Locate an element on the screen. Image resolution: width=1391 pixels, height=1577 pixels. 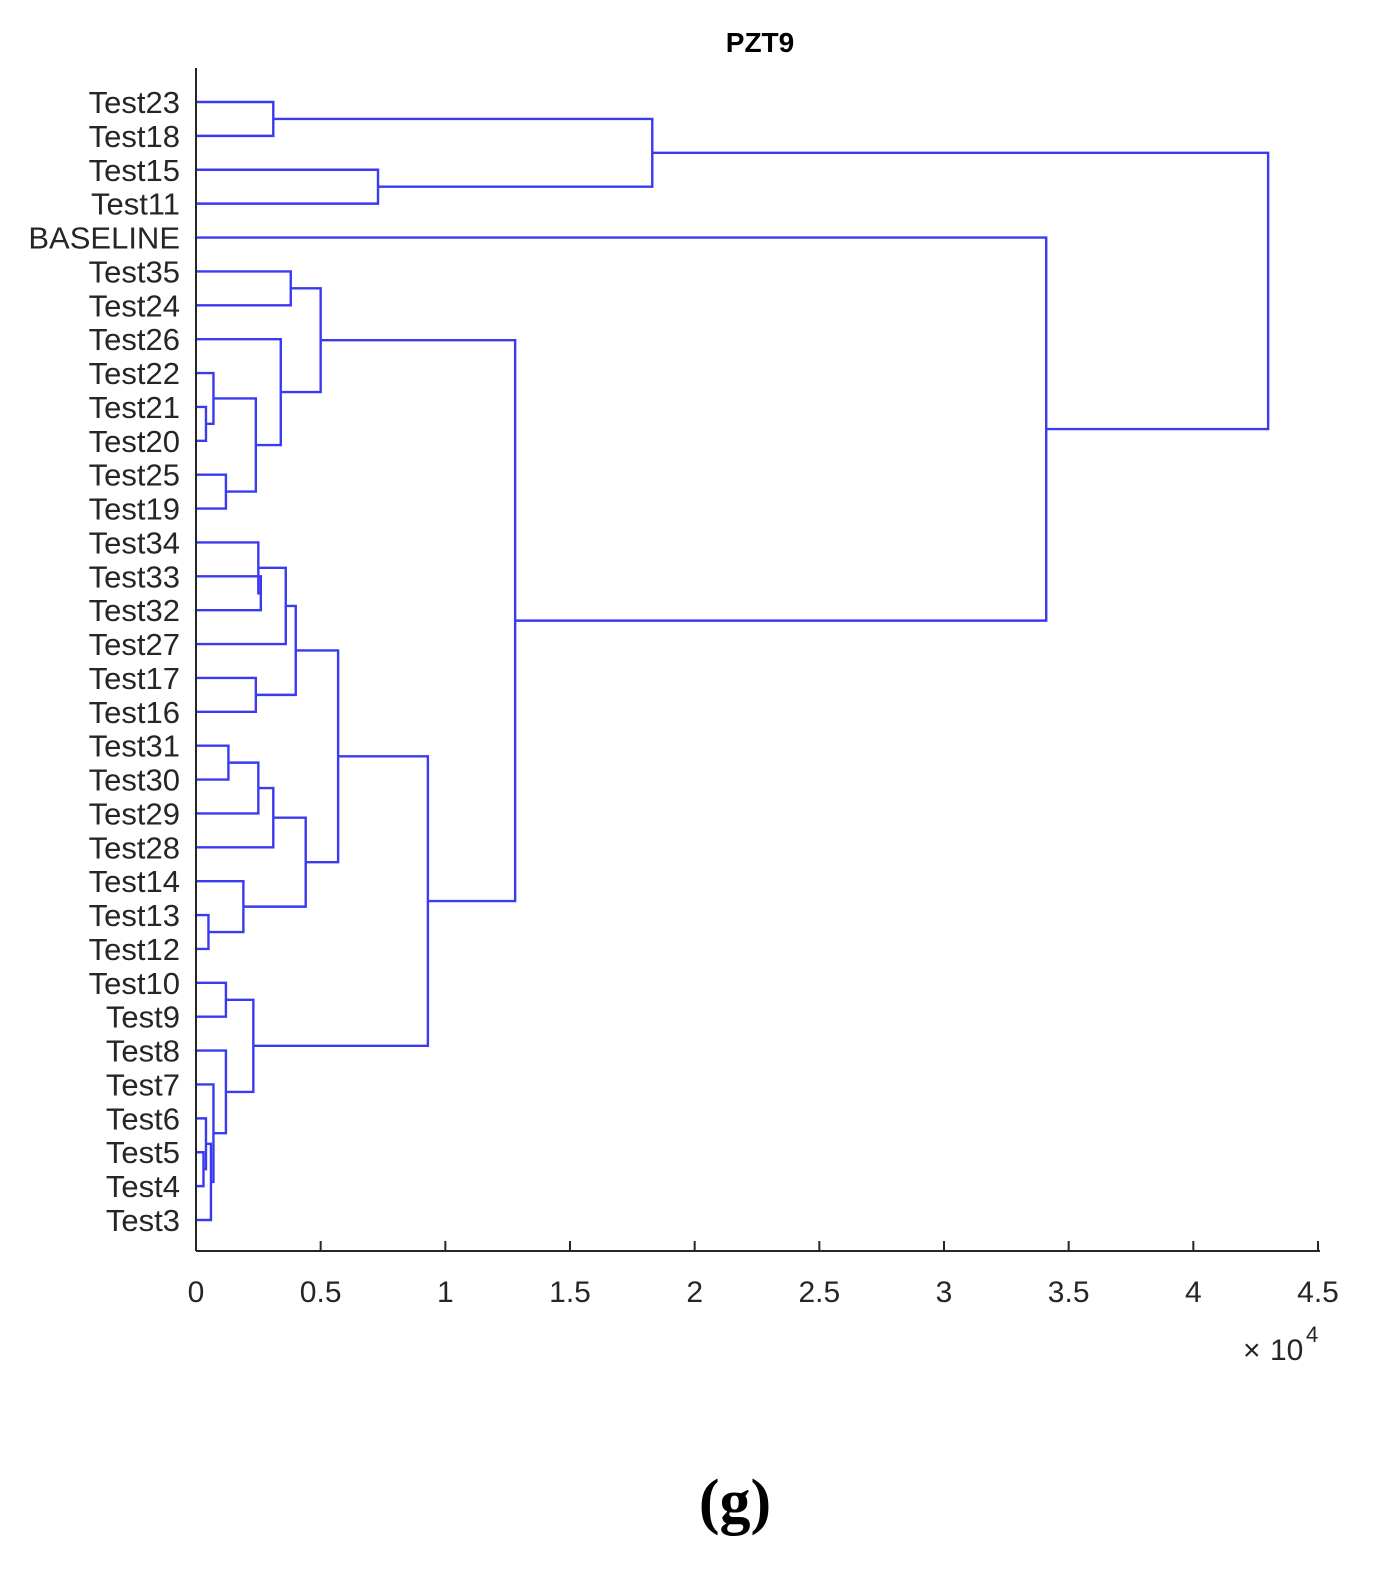
link-c11 is located at coordinates (229, 593).